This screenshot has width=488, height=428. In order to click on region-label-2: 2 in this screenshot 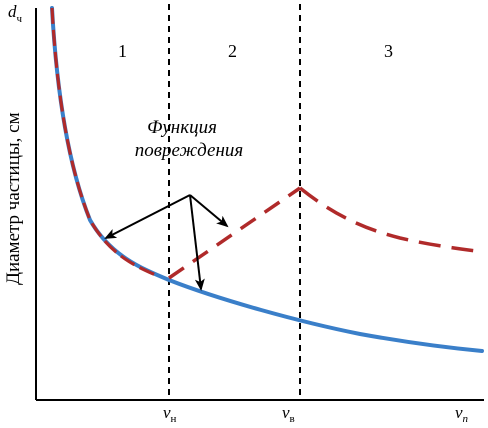, I will do `click(232, 51)`.